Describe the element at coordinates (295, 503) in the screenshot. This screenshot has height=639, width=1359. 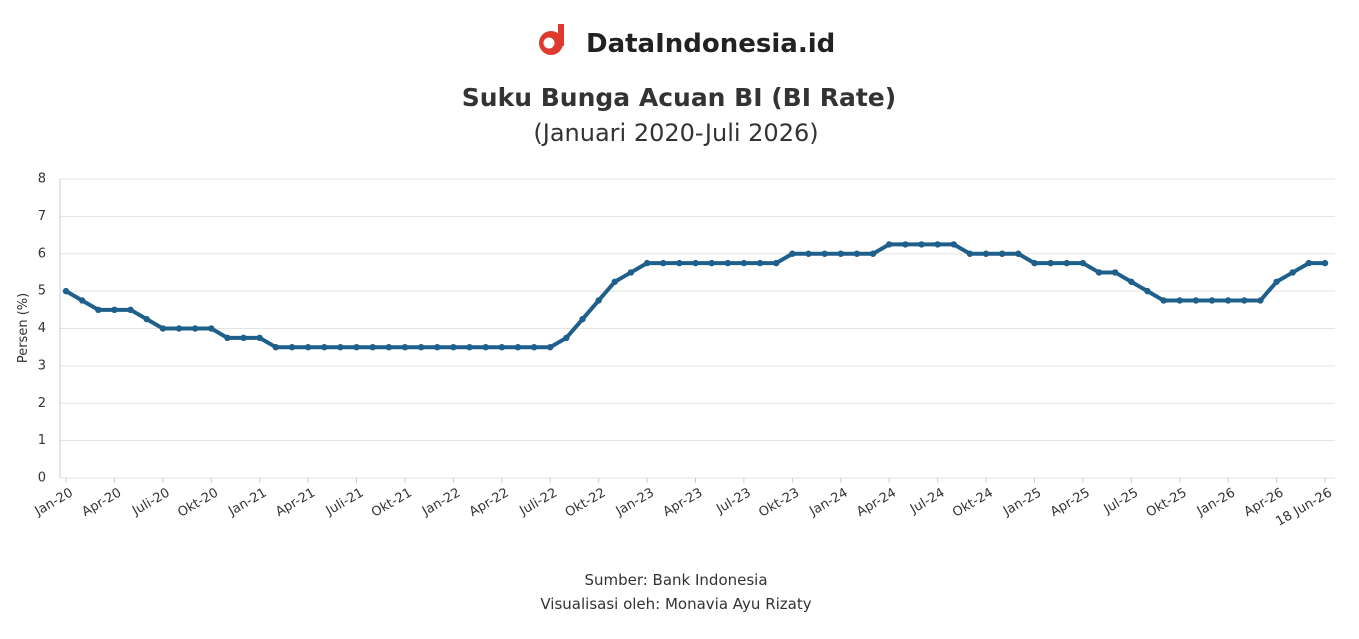
I see `x-tick-label: Apr-21` at that location.